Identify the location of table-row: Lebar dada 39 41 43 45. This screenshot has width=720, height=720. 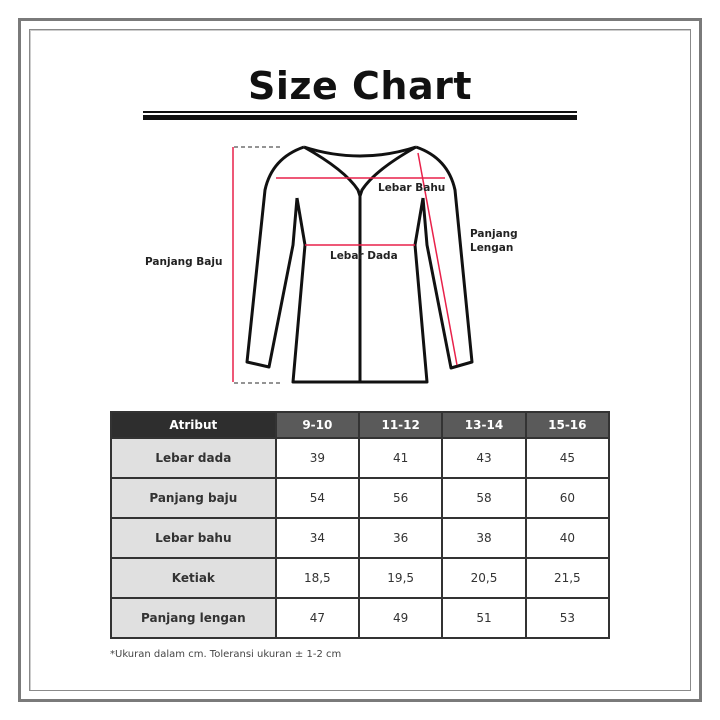
(360, 458).